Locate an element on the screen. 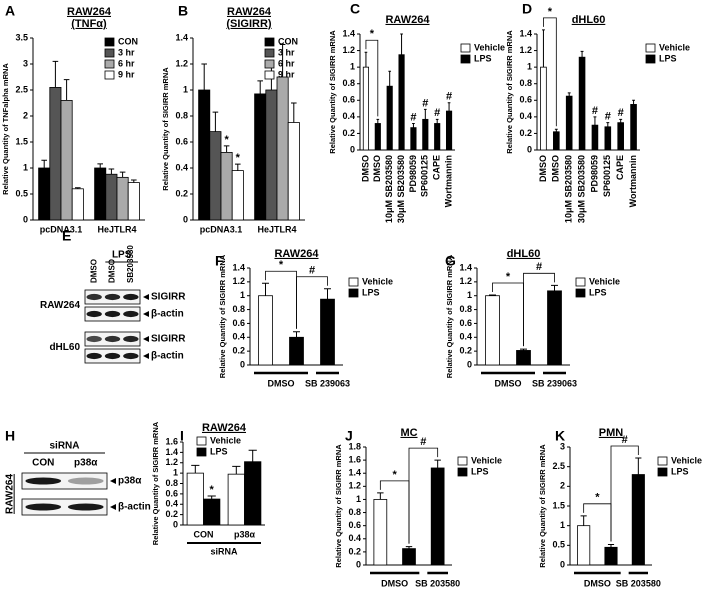 The height and width of the screenshot is (595, 713). panel-letter: G is located at coordinates (450, 261).